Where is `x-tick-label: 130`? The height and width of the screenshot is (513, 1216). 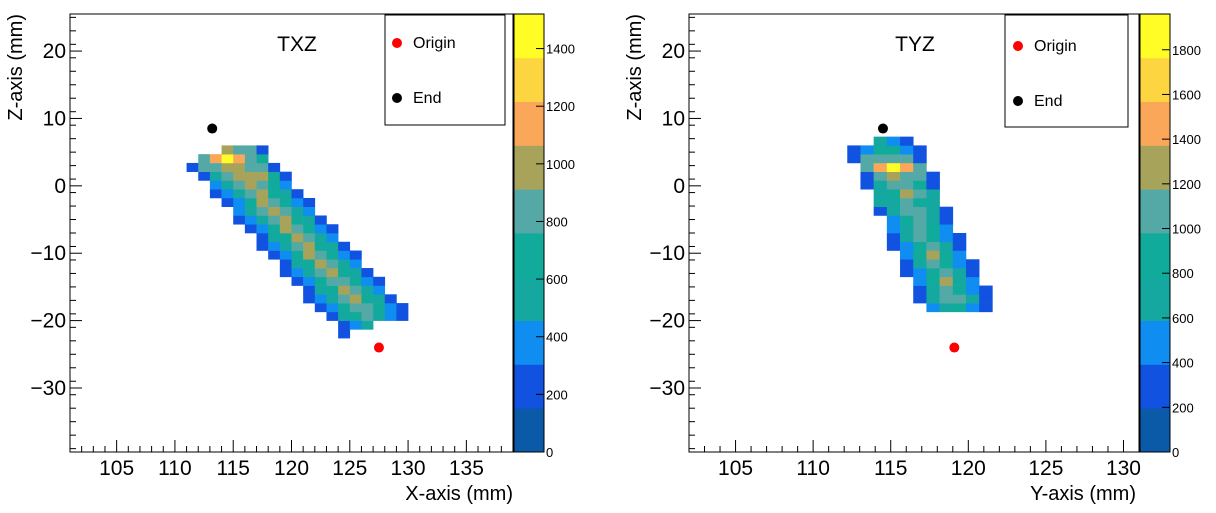 x-tick-label: 130 is located at coordinates (408, 468).